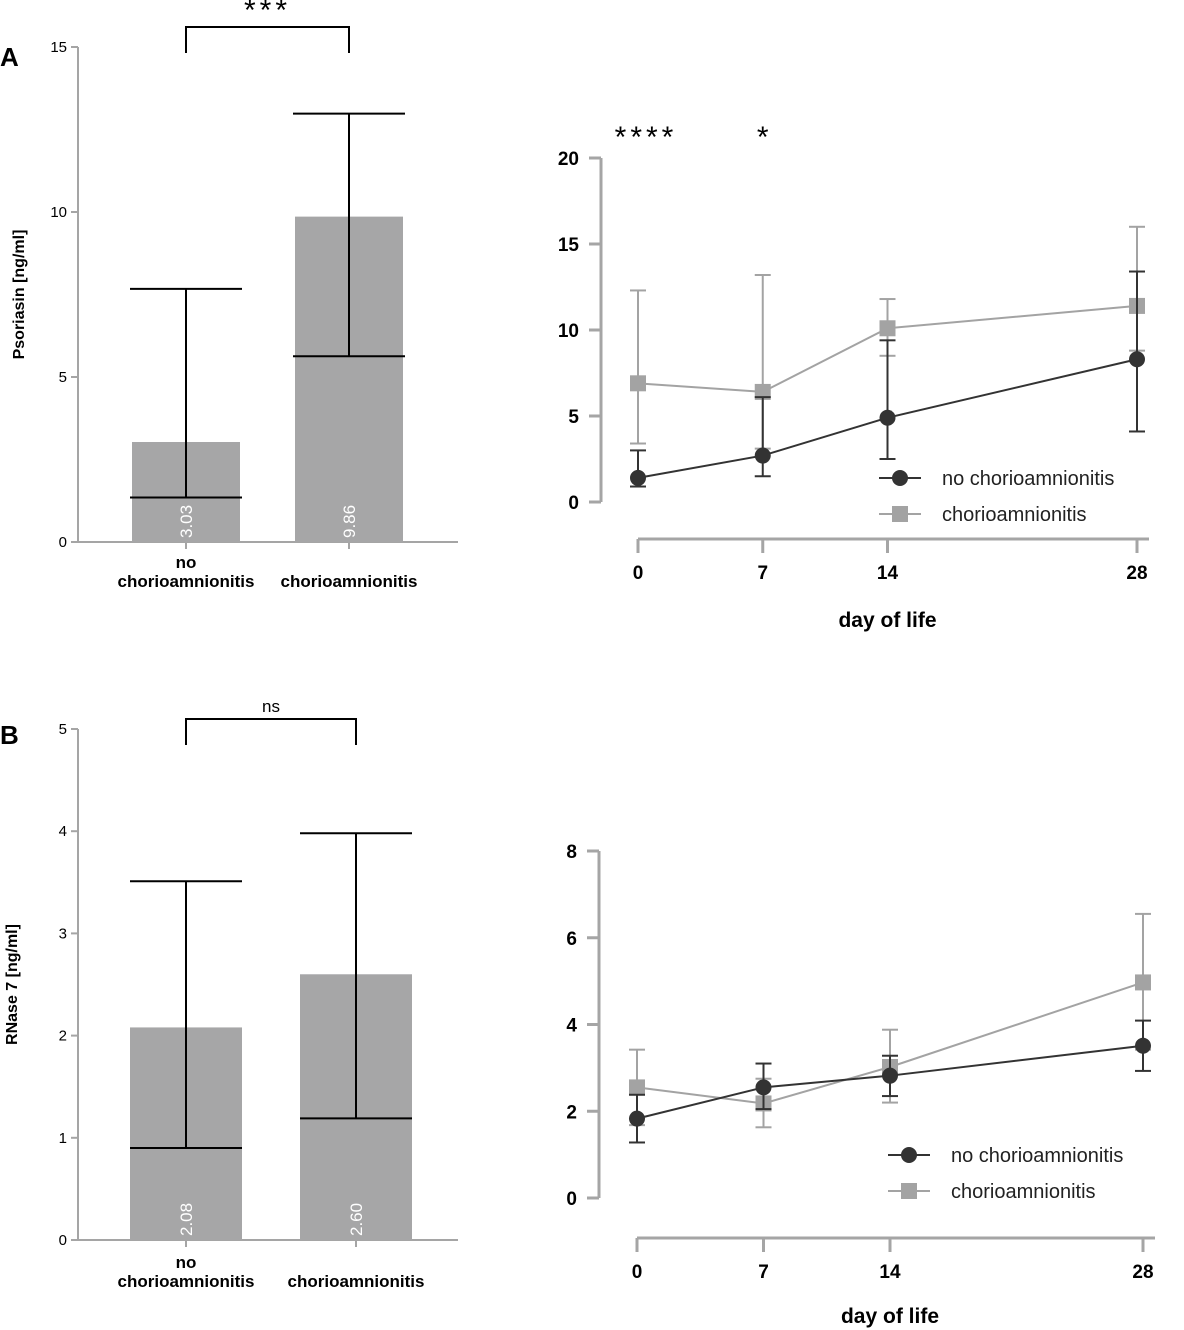 The width and height of the screenshot is (1184, 1330). I want to click on y-tick-label: 1, so click(63, 1138).